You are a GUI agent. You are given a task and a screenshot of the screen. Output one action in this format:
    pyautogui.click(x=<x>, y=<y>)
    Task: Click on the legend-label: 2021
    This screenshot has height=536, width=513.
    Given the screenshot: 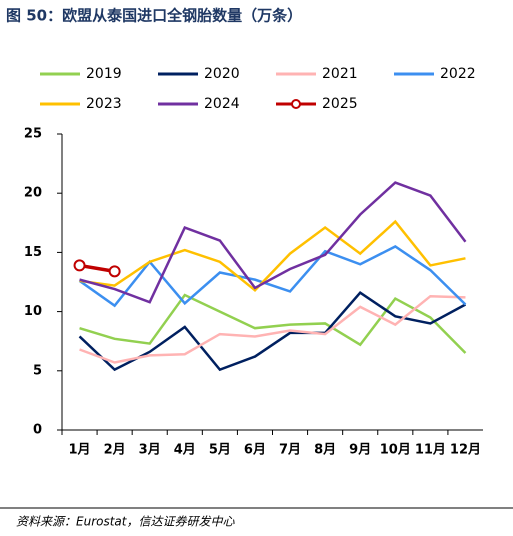 What is the action you would take?
    pyautogui.click(x=340, y=74)
    